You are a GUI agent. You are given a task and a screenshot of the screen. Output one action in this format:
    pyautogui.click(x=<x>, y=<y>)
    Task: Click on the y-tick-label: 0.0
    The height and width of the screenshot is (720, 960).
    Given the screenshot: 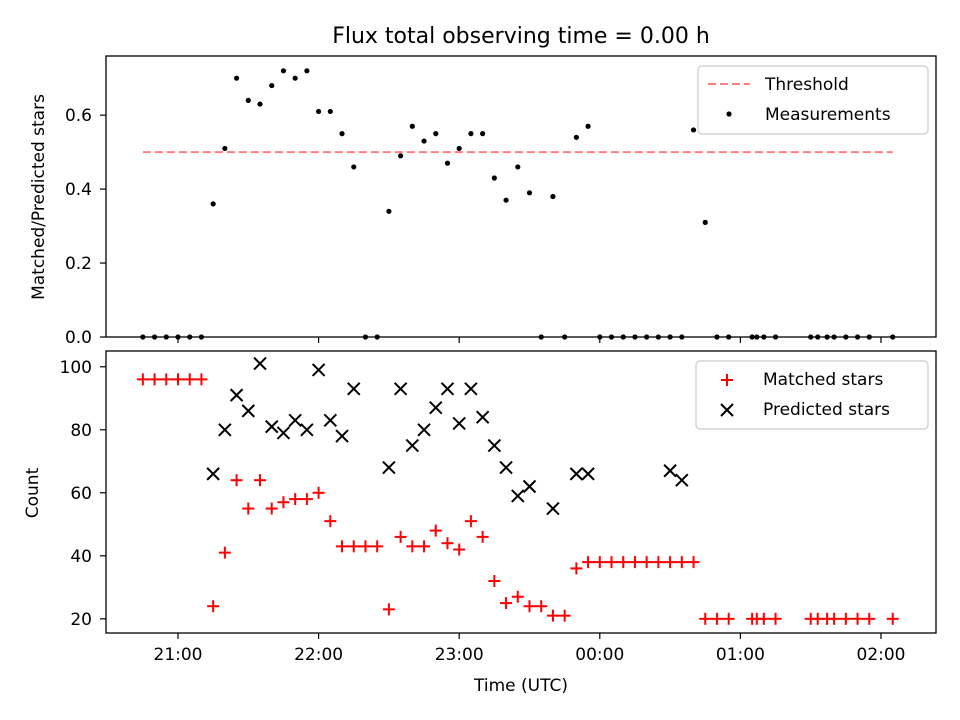 What is the action you would take?
    pyautogui.click(x=78, y=338)
    